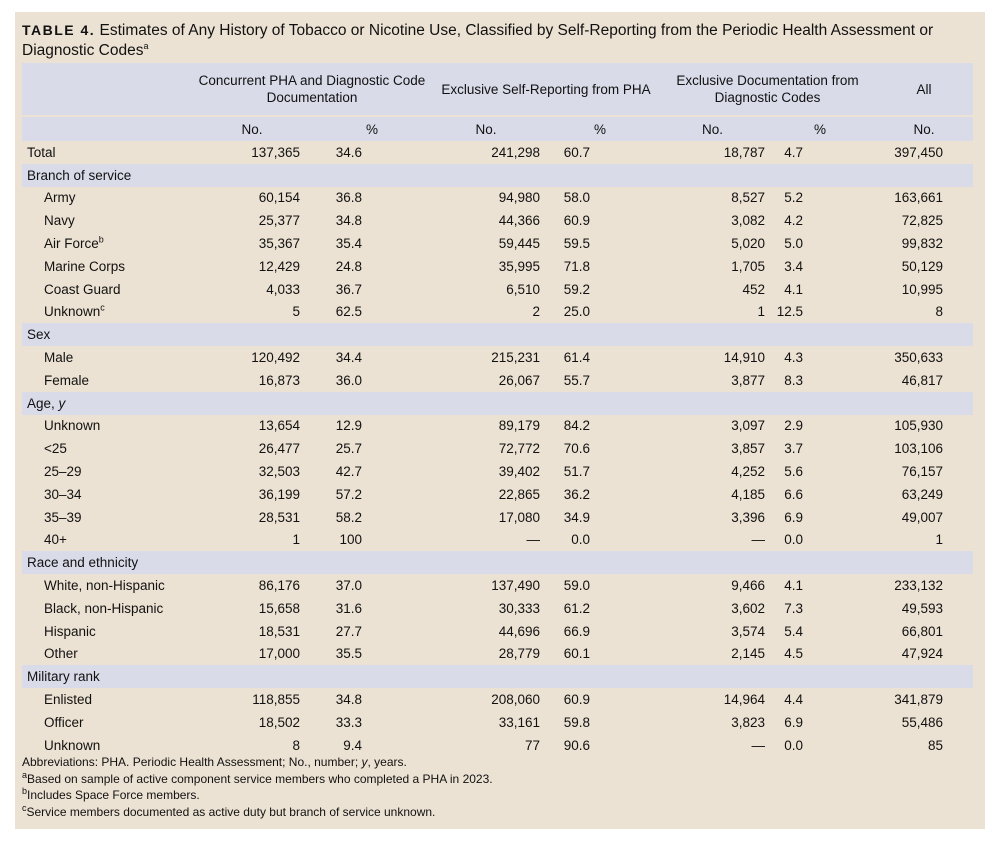 The height and width of the screenshot is (843, 1000). What do you see at coordinates (748, 654) in the screenshot?
I see `cell: 2,145` at bounding box center [748, 654].